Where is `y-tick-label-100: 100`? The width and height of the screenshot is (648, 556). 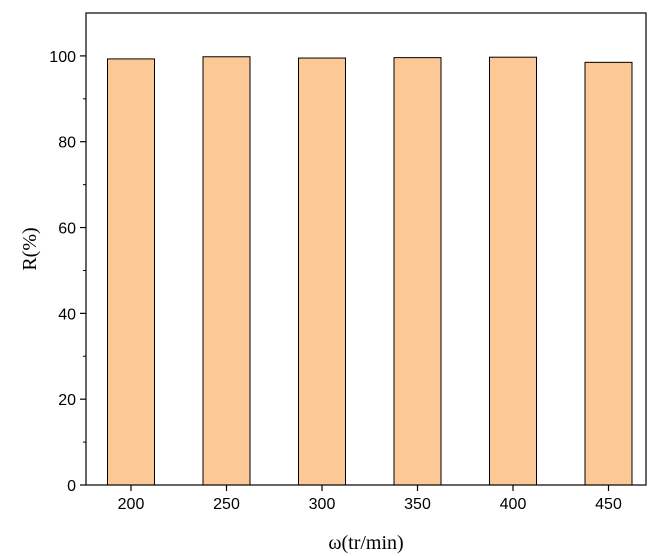 y-tick-label-100: 100 is located at coordinates (62, 57).